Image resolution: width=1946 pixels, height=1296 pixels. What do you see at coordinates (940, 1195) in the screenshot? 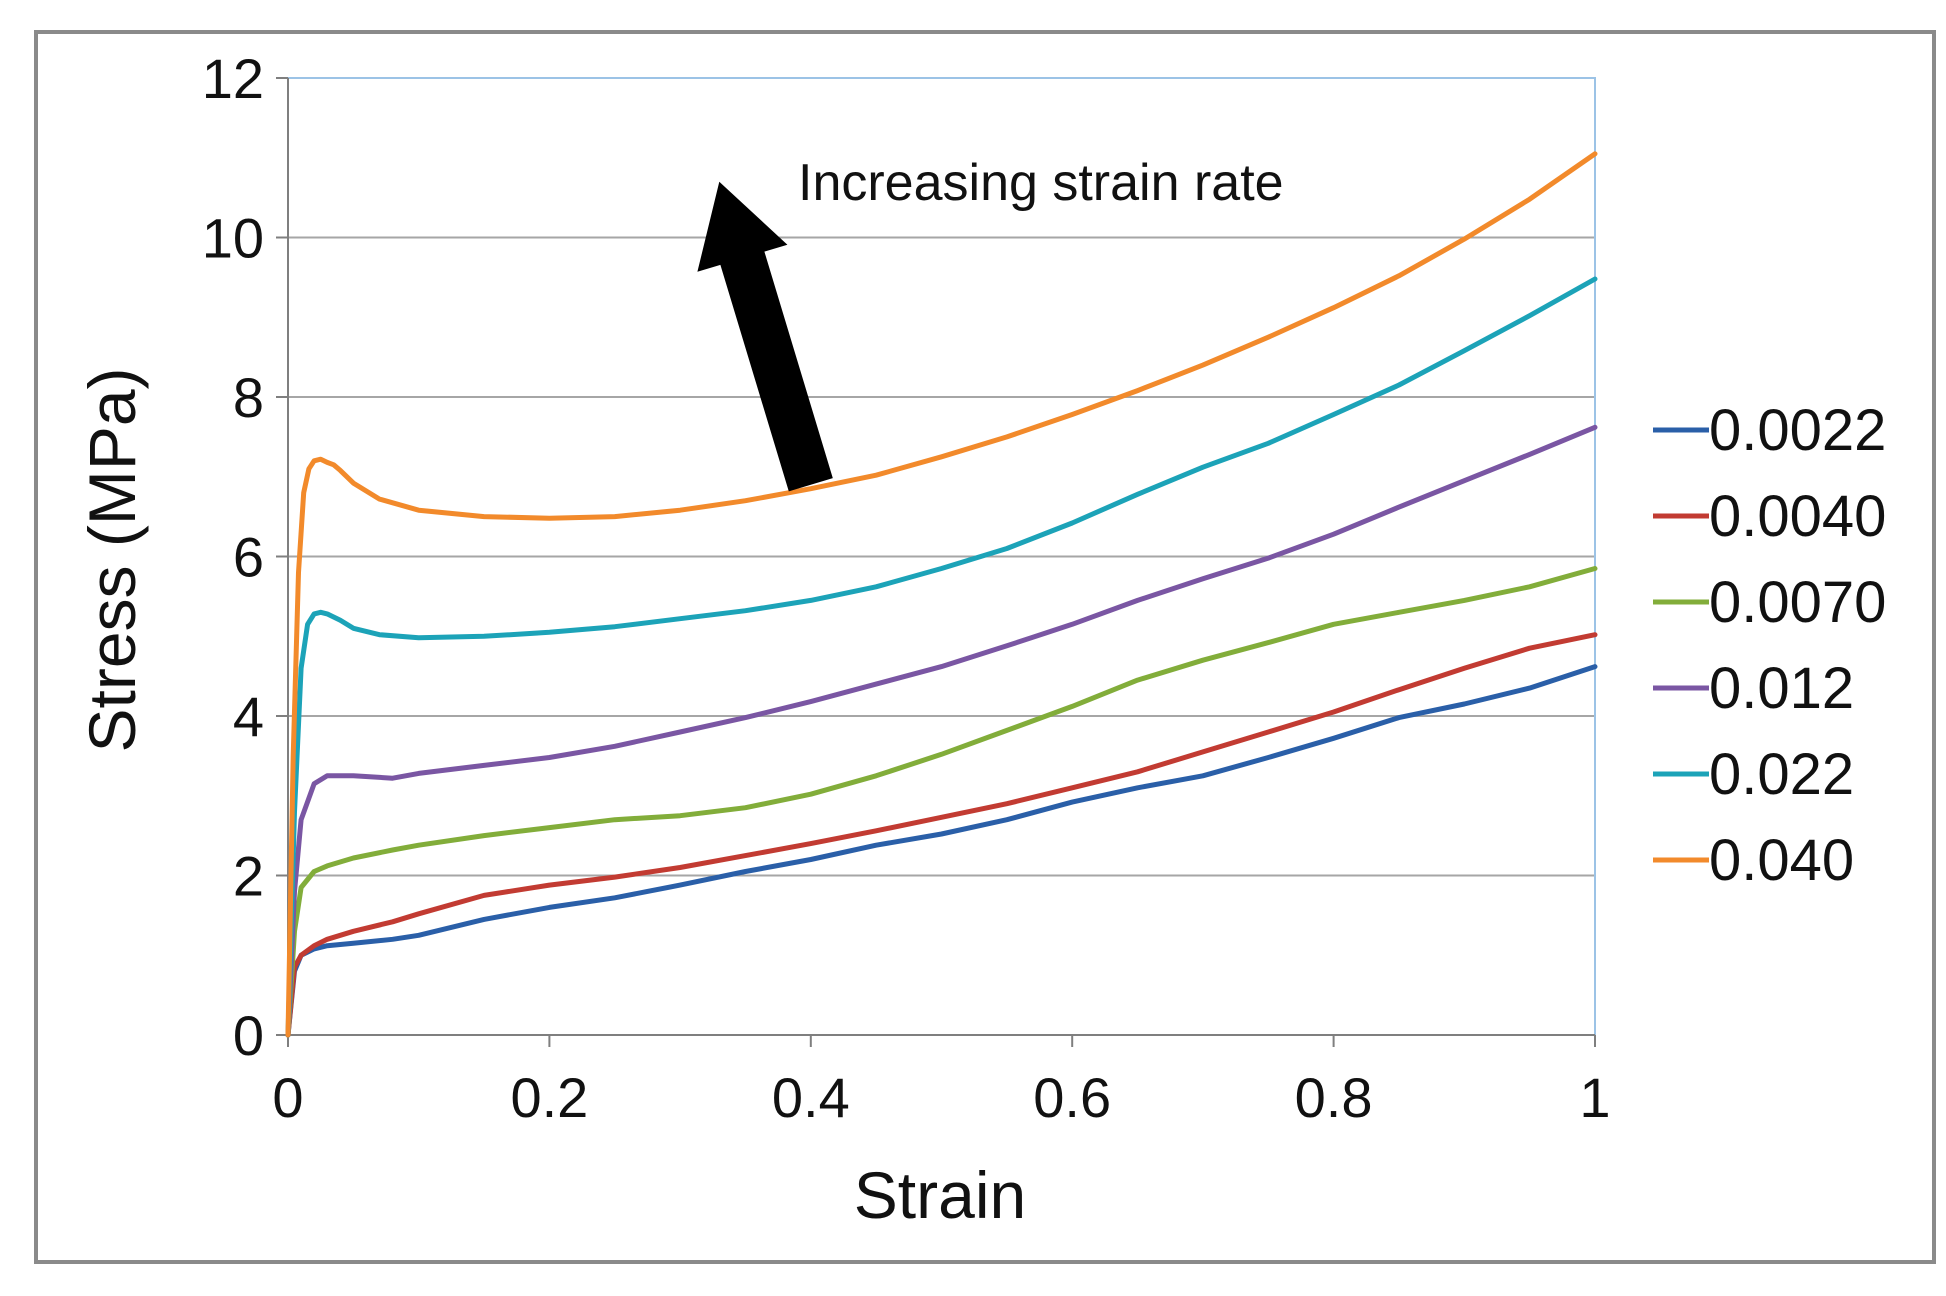
I see `x-axis-title: Strain` at bounding box center [940, 1195].